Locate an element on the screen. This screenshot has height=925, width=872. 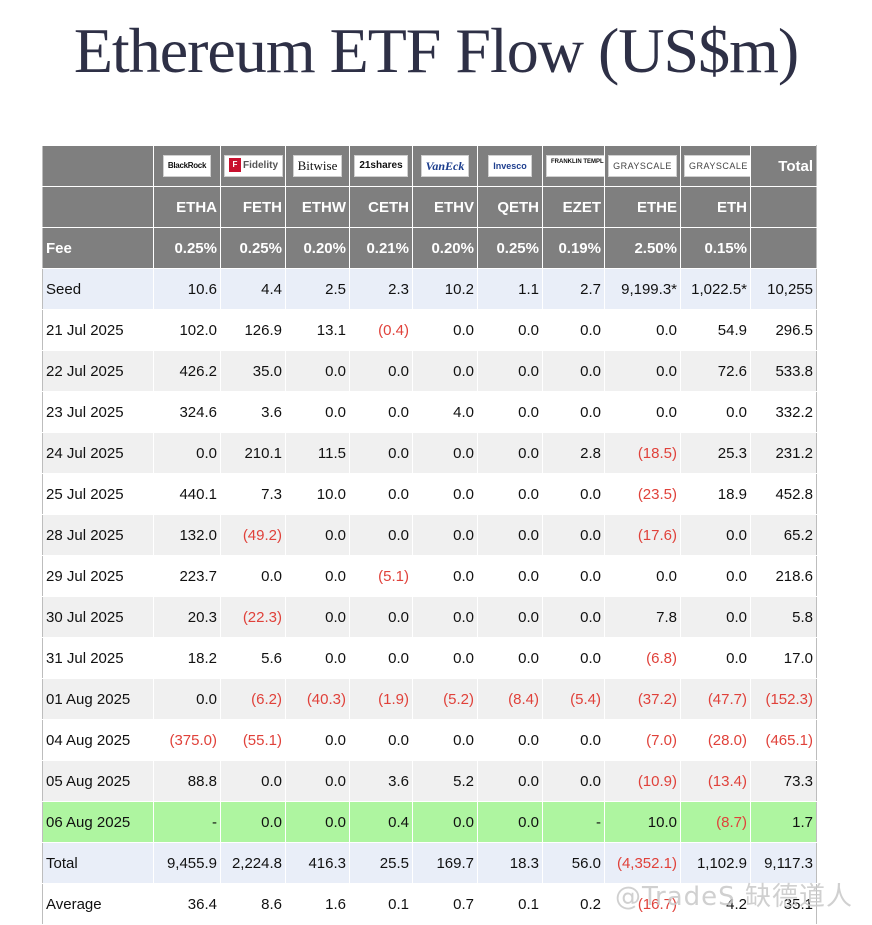
value-cell: (5.1) is located at coordinates (381, 576).